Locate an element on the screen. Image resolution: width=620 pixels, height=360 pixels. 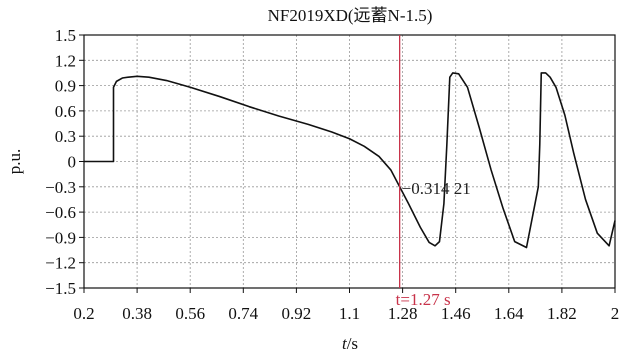
y-tick-label: 0.3 is located at coordinates (65, 136).